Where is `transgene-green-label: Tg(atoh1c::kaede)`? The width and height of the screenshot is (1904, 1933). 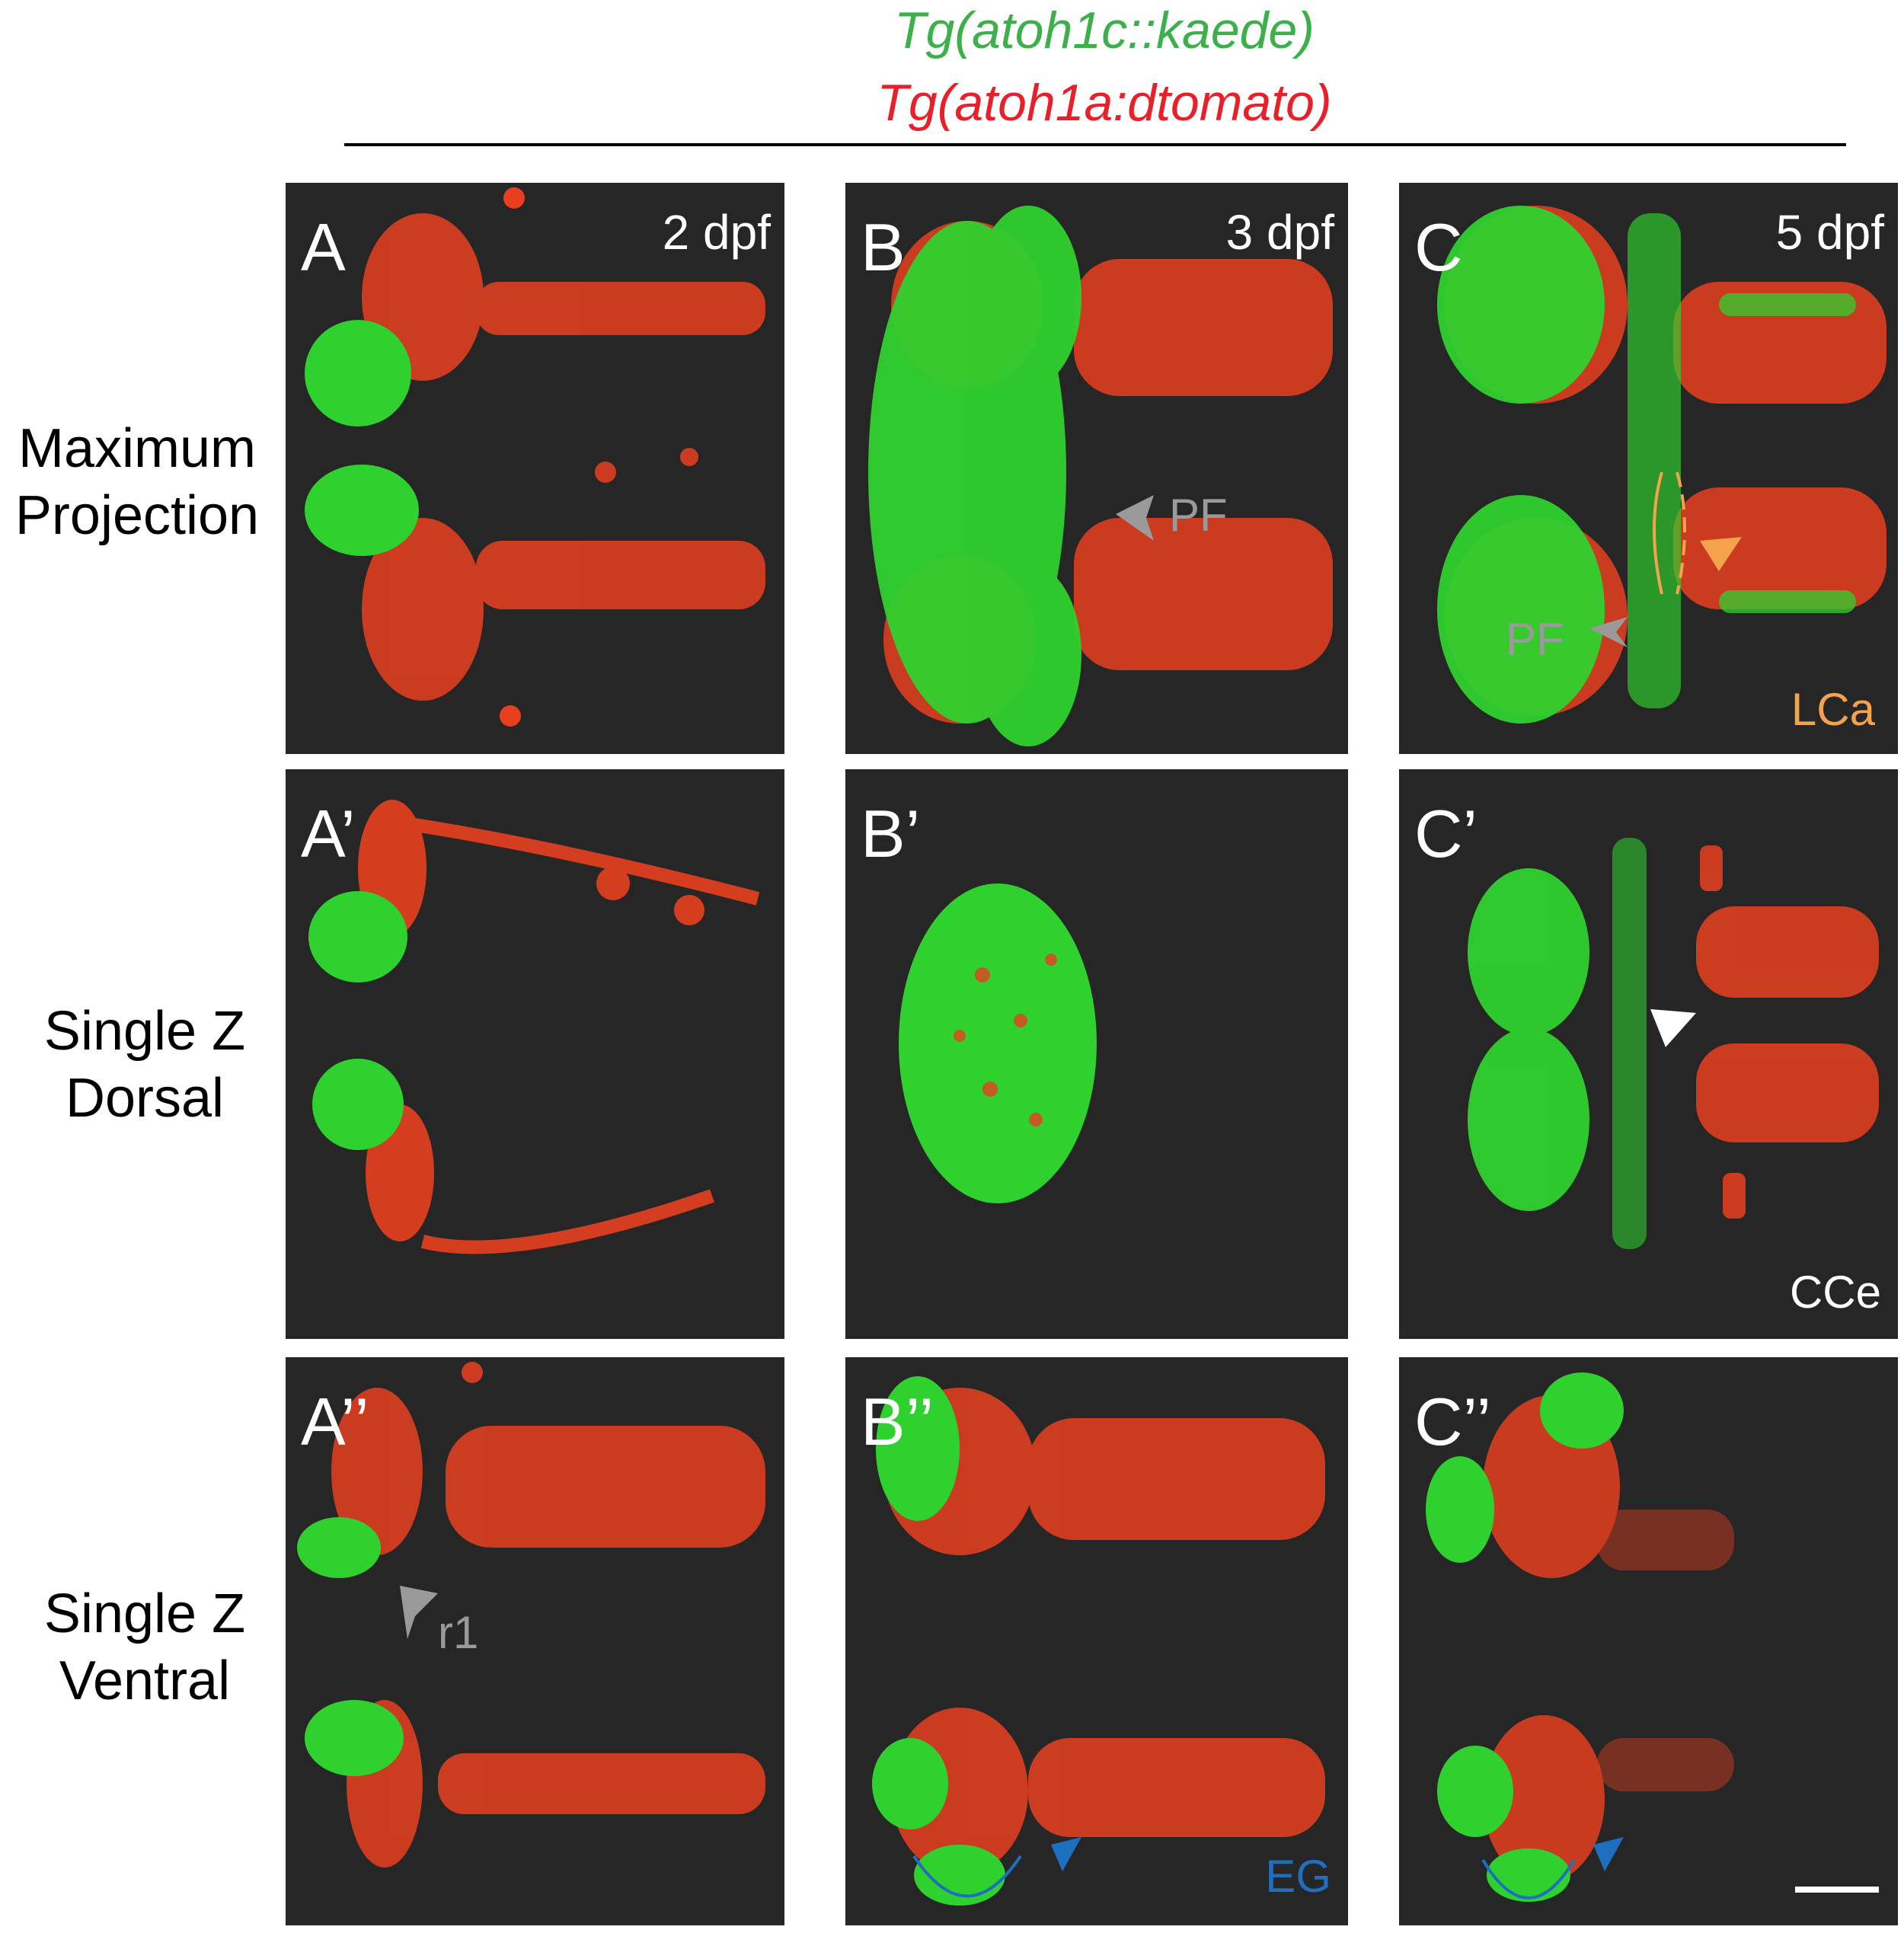 transgene-green-label: Tg(atoh1c::kaede) is located at coordinates (1104, 31).